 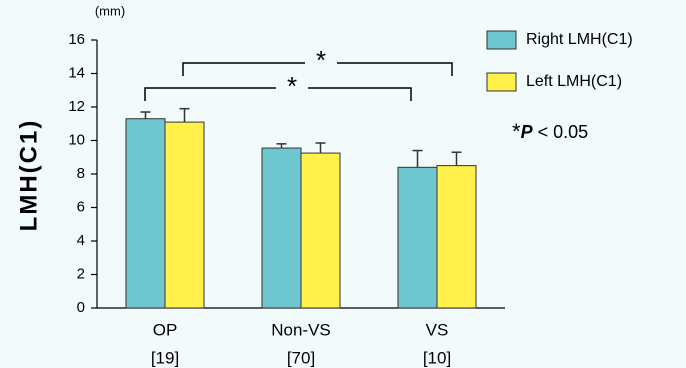 What do you see at coordinates (561, 132) in the screenshot?
I see `note-text: < 0.05` at bounding box center [561, 132].